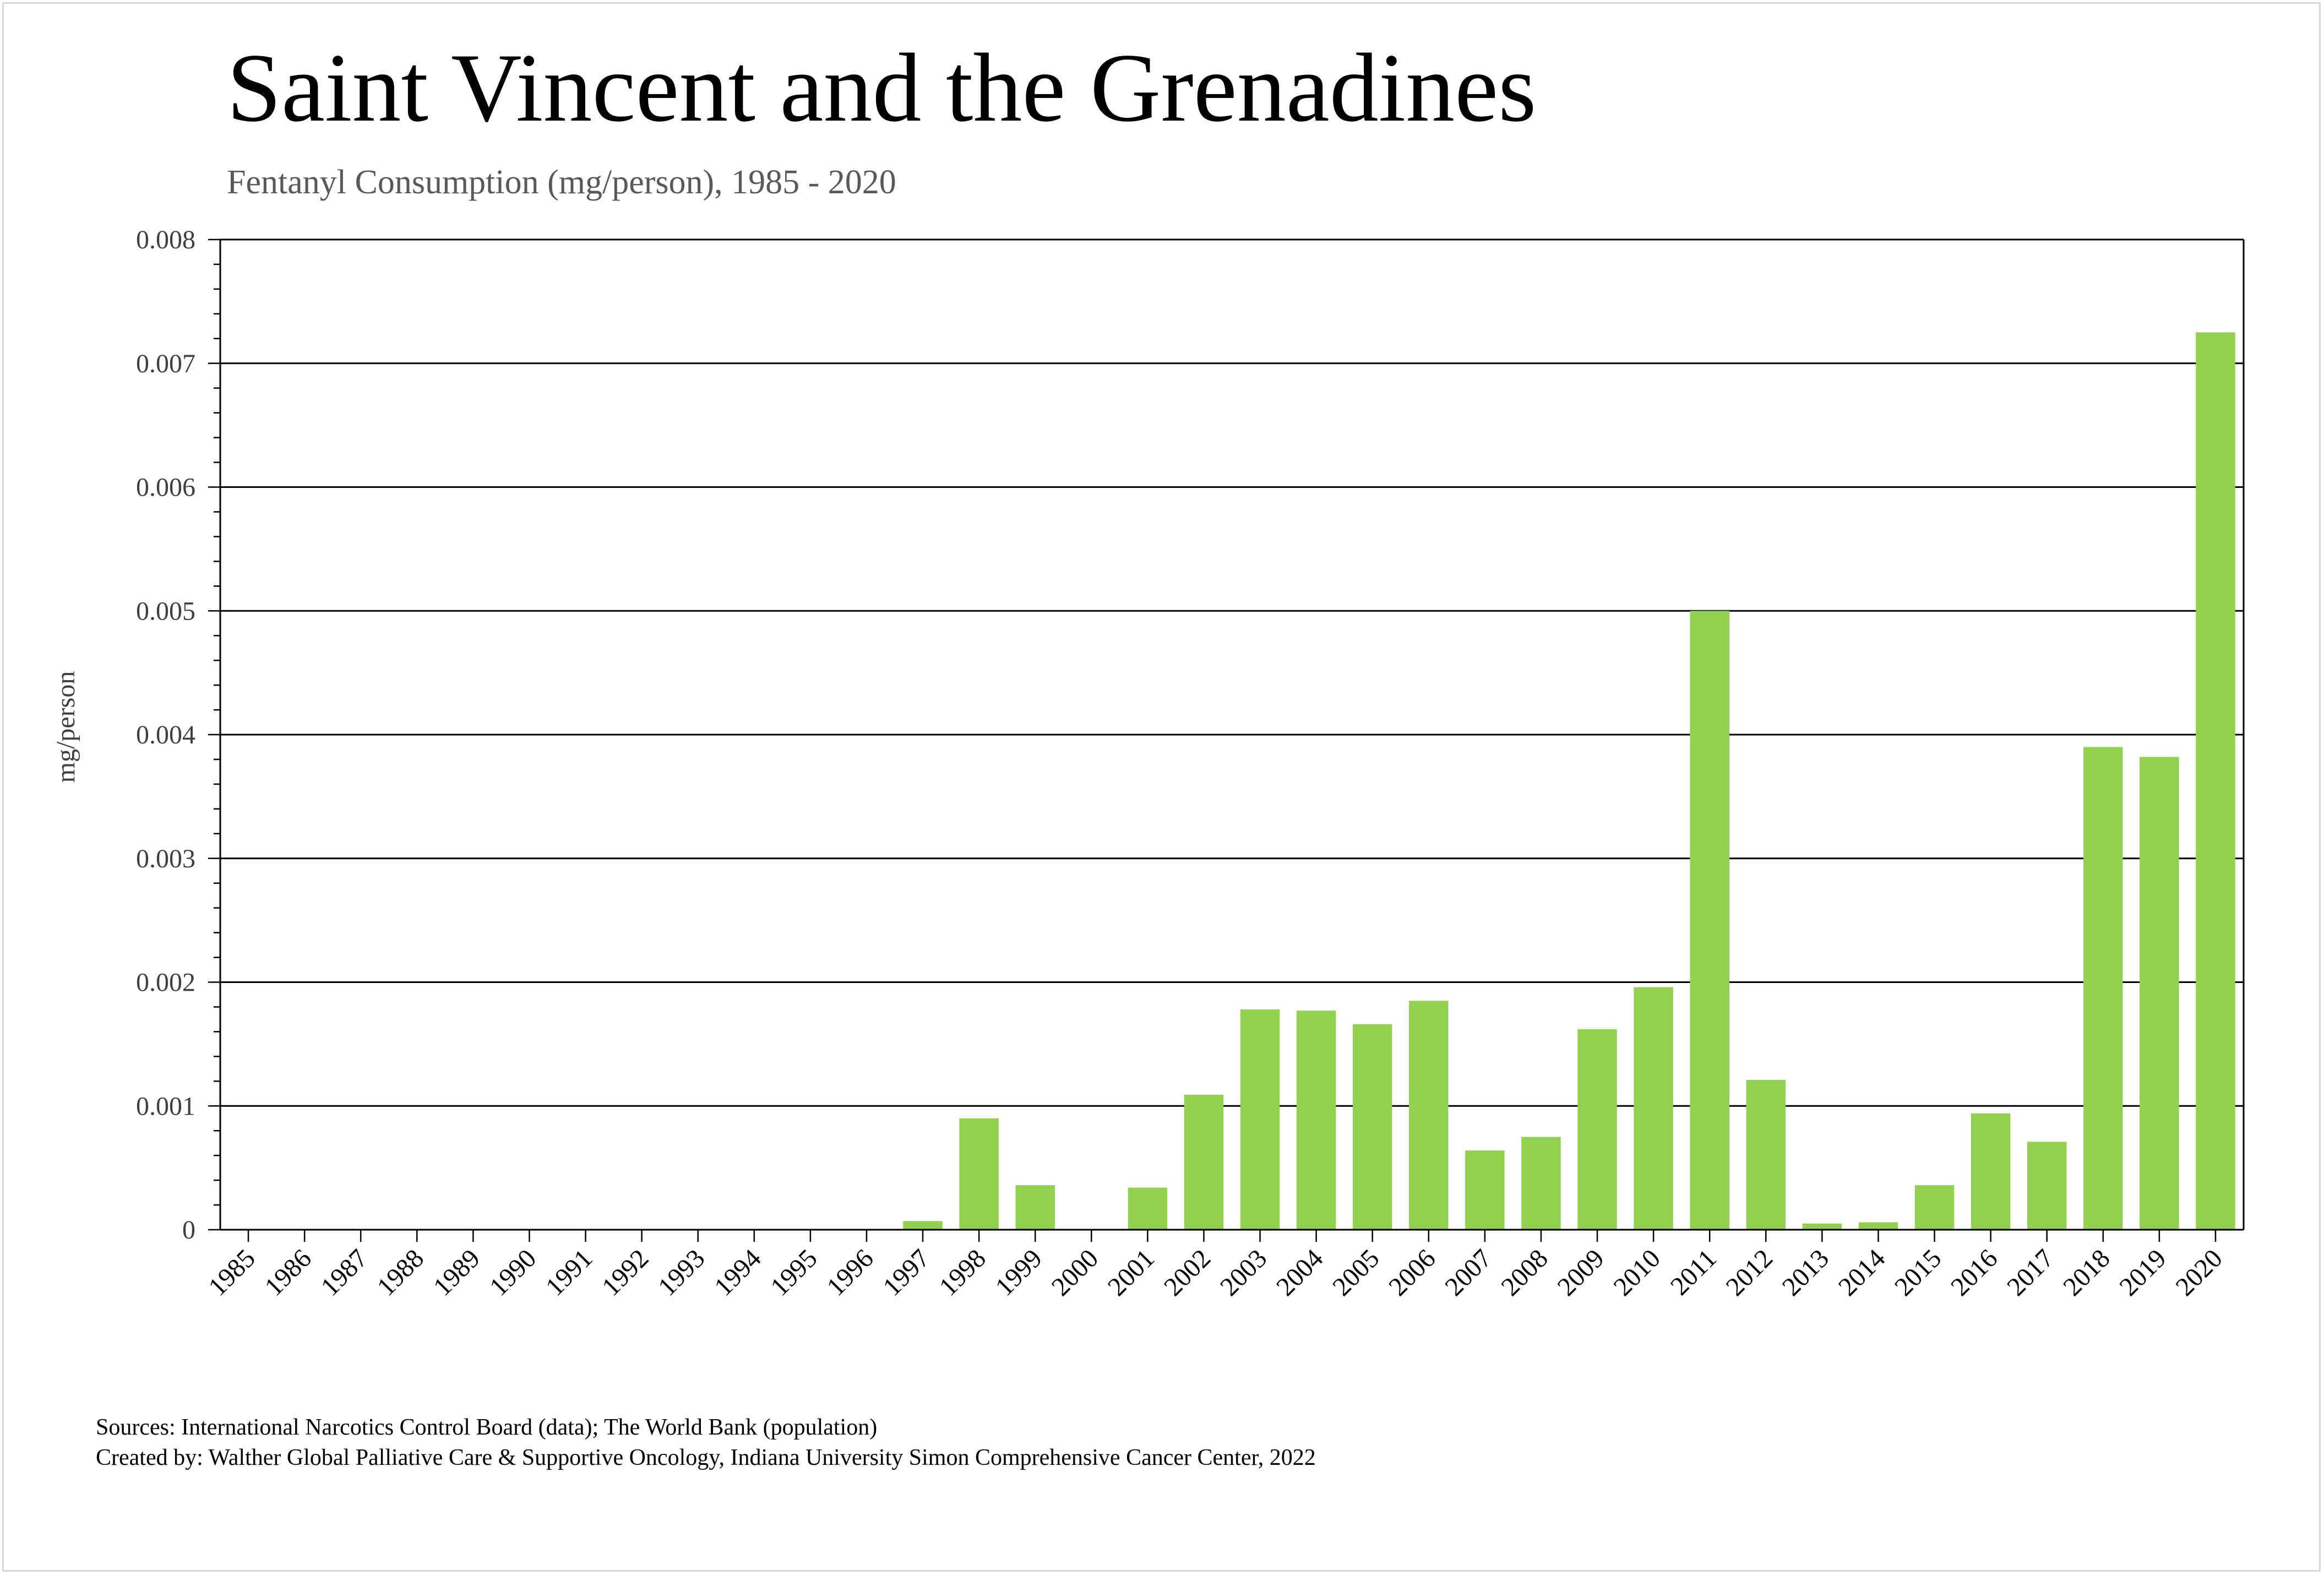  I want to click on chart-title: Saint Vincent and the Grenadines, so click(882, 87).